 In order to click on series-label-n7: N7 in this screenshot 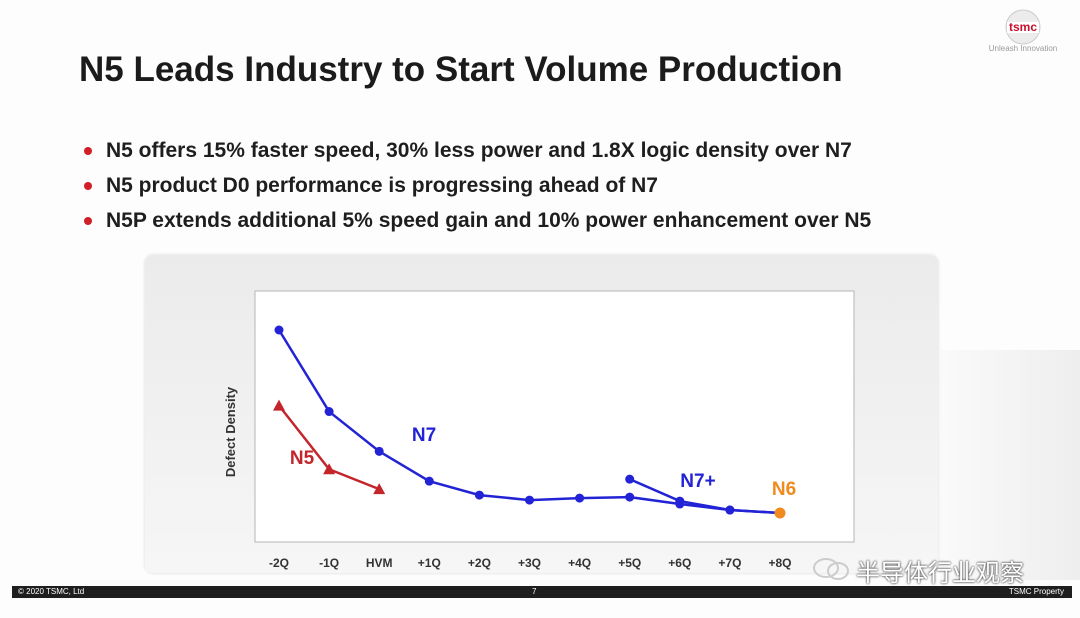, I will do `click(424, 435)`.